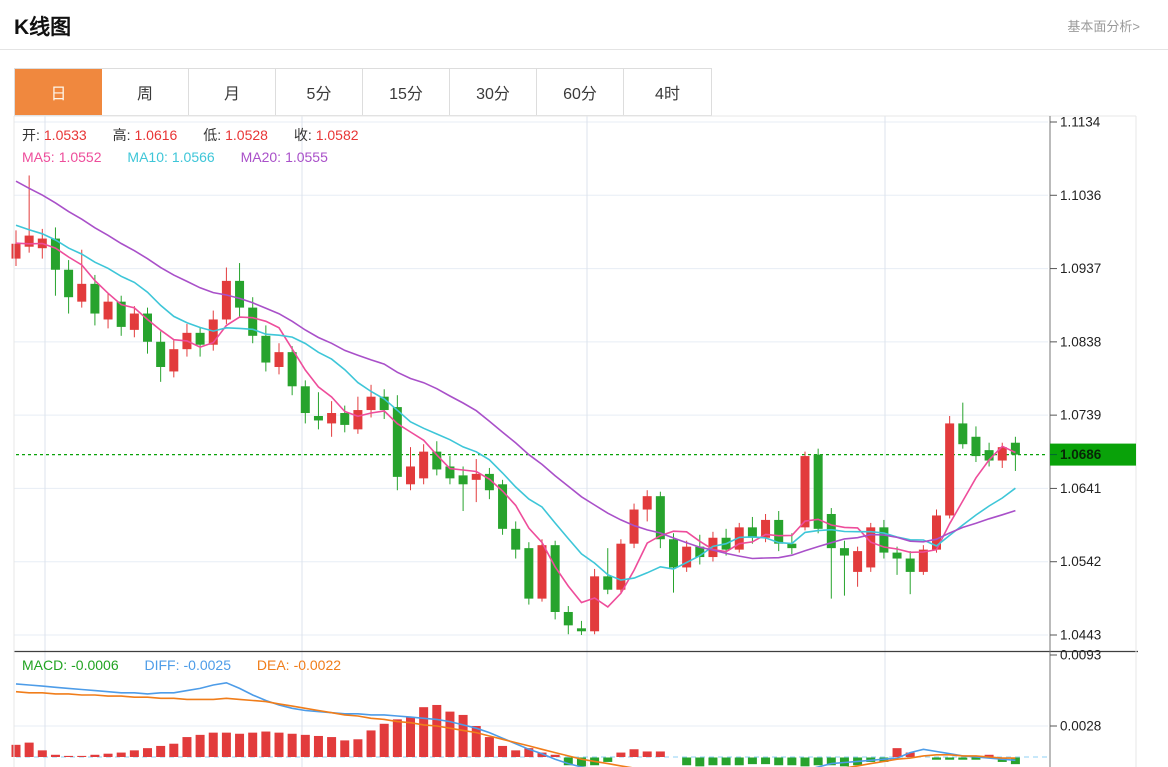 The width and height of the screenshot is (1168, 767). What do you see at coordinates (232, 92) in the screenshot?
I see `tab-month: 月` at bounding box center [232, 92].